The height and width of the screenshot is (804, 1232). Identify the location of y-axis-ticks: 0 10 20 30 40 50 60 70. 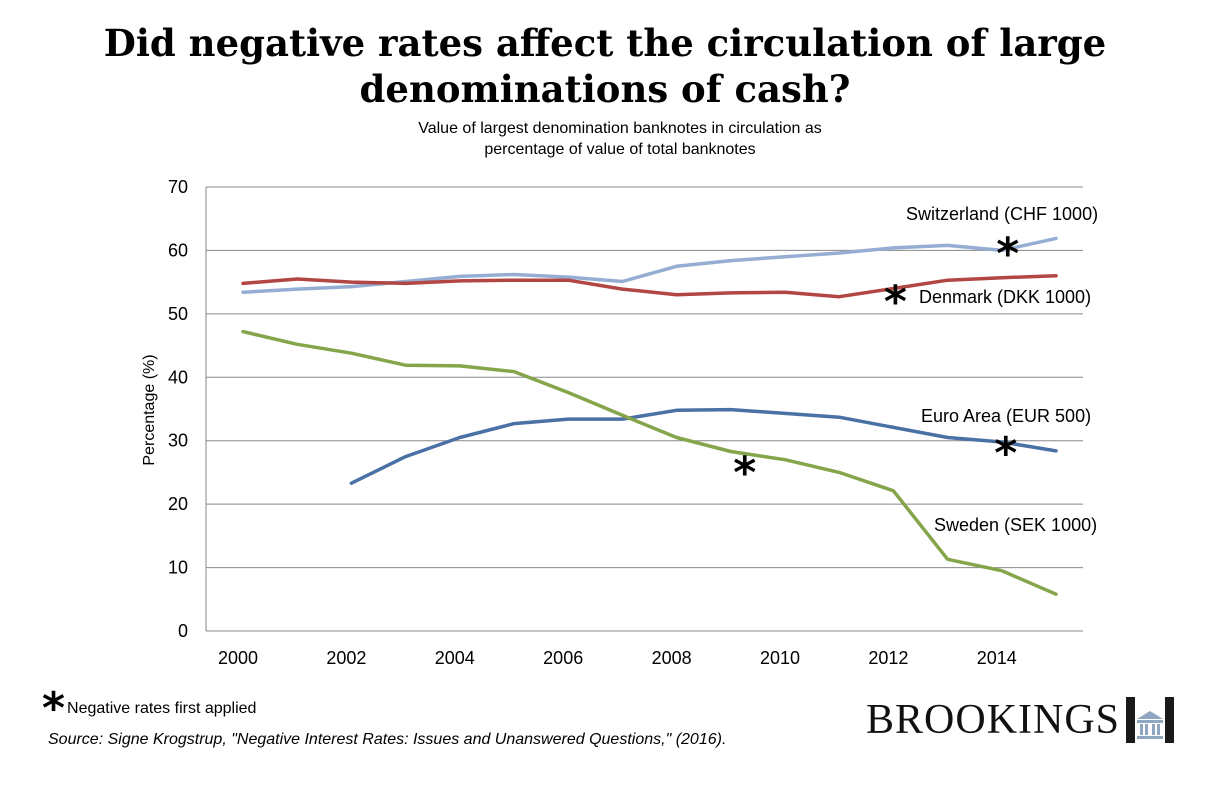
(178, 409).